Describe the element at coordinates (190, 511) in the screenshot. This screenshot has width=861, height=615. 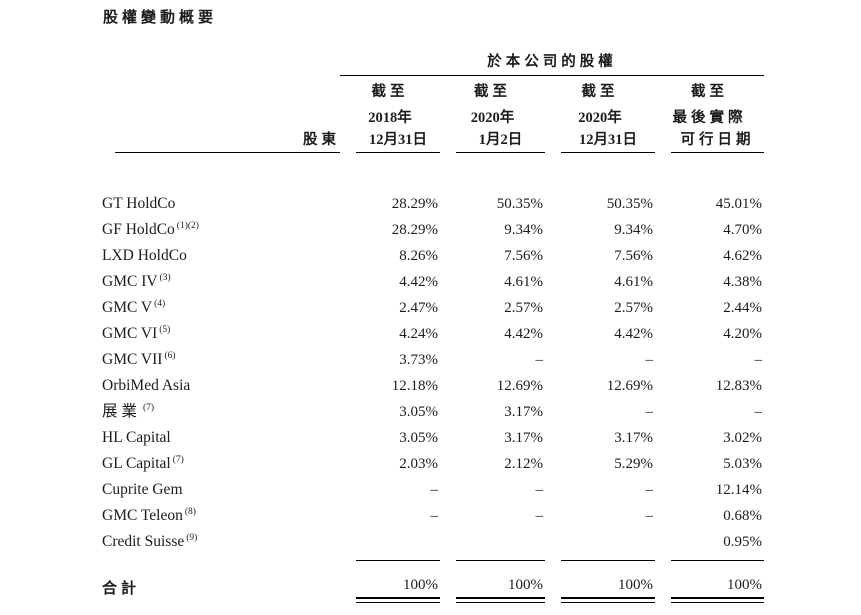
I see `footnote-ref: (8)` at that location.